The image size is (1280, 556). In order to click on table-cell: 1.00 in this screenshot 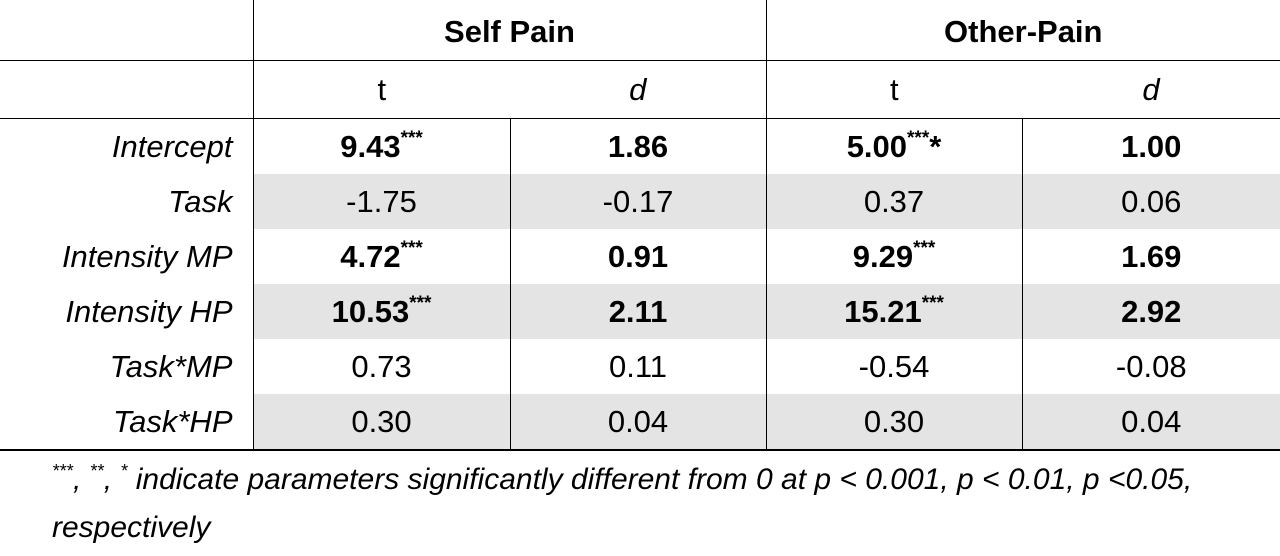, I will do `click(1150, 146)`.